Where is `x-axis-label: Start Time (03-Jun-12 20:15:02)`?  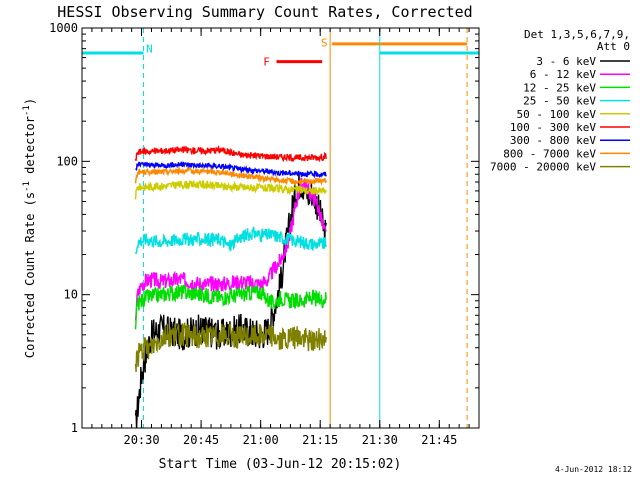 x-axis-label: Start Time (03-Jun-12 20:15:02) is located at coordinates (280, 464).